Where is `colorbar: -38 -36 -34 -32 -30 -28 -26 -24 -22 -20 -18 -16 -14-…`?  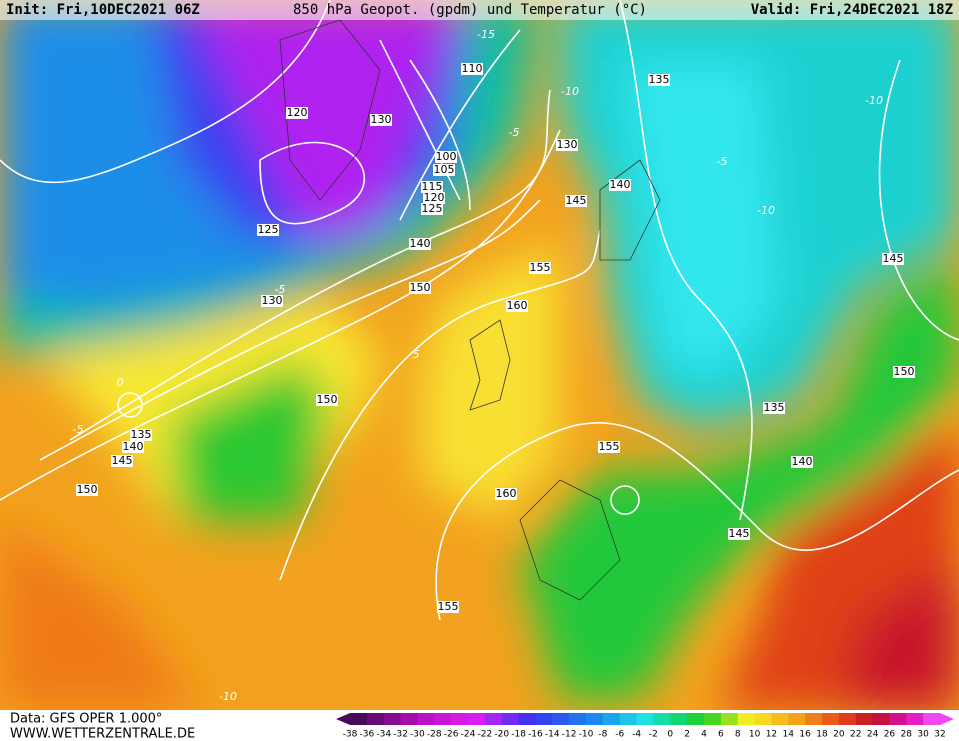 colorbar: -38 -36 -34 -32 -30 -28 -26 -24 -22 -20 -18 -16 -14-… is located at coordinates (645, 726).